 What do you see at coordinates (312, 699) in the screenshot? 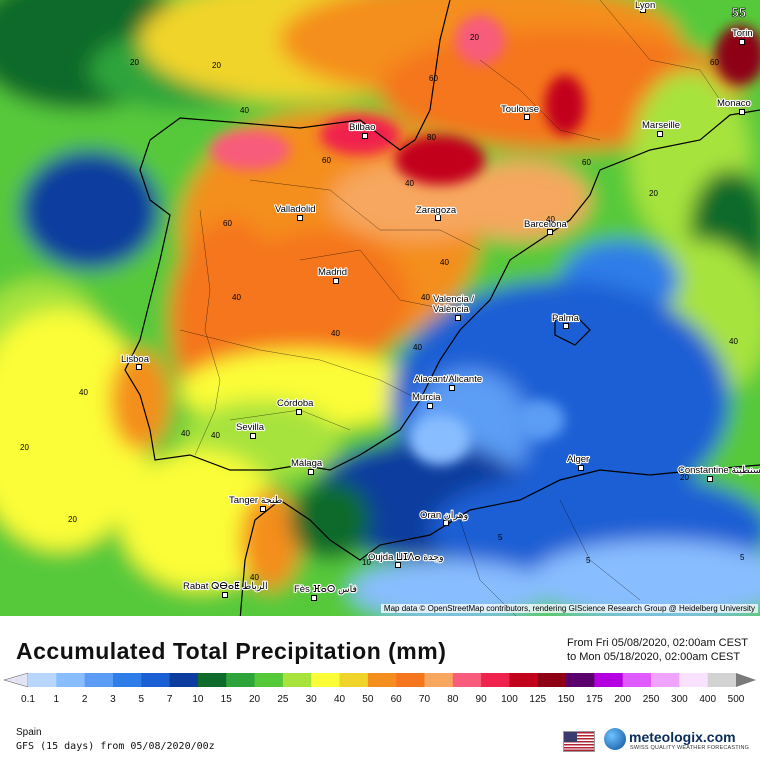
I see `legend-tick-label: 30` at bounding box center [312, 699].